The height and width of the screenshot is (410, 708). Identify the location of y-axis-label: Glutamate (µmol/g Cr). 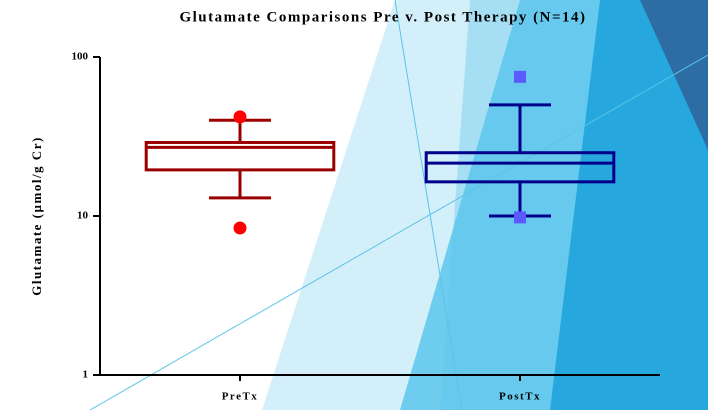
(36, 216).